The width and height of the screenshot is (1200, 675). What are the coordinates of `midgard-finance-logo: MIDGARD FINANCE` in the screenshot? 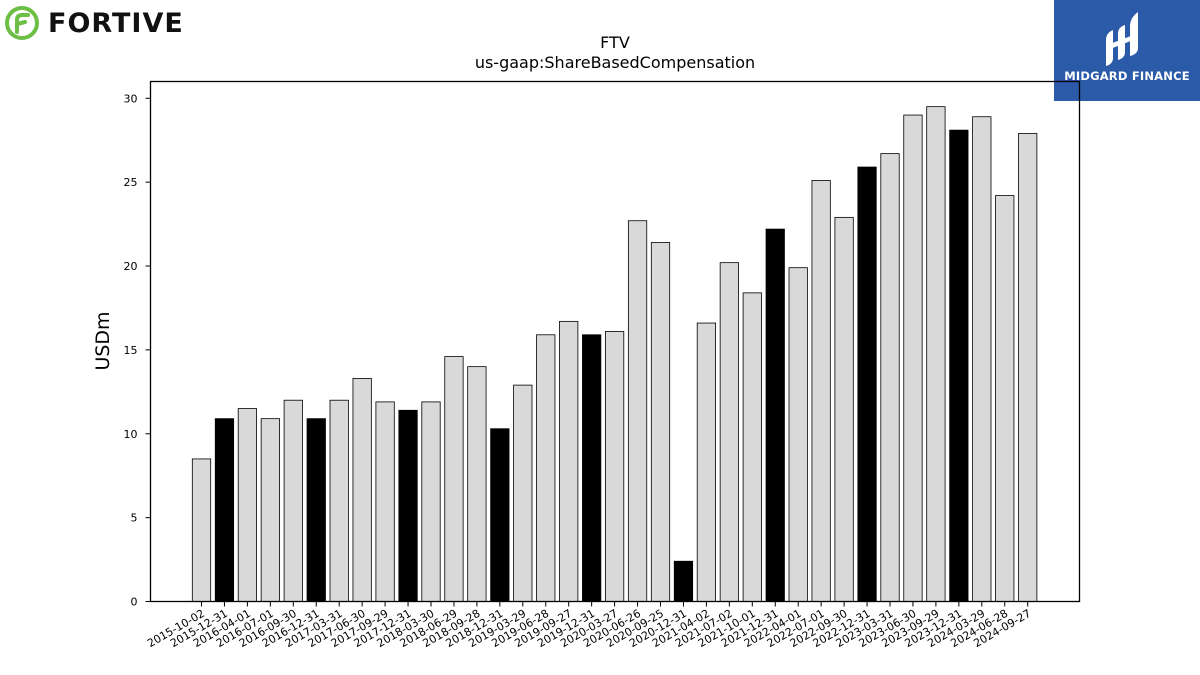 It's located at (1127, 50).